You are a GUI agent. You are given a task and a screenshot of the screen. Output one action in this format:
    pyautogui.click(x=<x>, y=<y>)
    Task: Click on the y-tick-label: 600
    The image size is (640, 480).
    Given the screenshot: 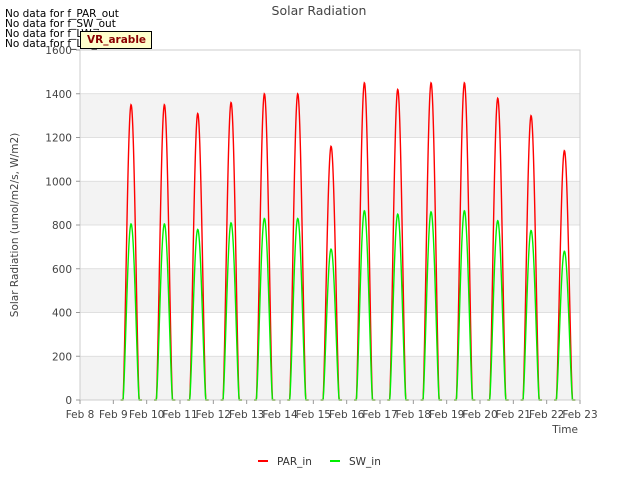 What is the action you would take?
    pyautogui.click(x=62, y=270)
    